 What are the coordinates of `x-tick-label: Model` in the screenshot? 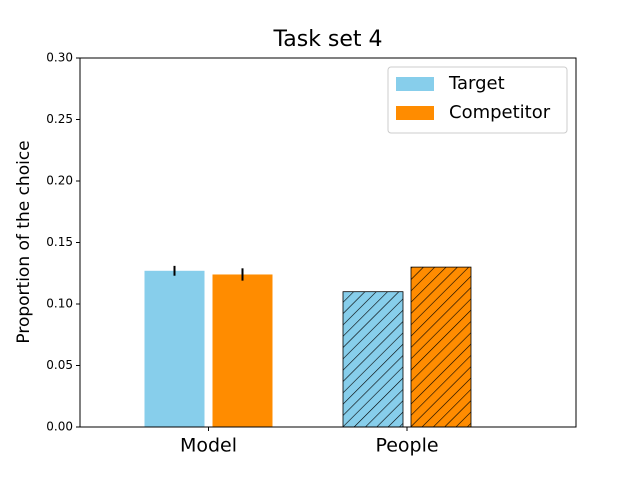 It's located at (208, 446).